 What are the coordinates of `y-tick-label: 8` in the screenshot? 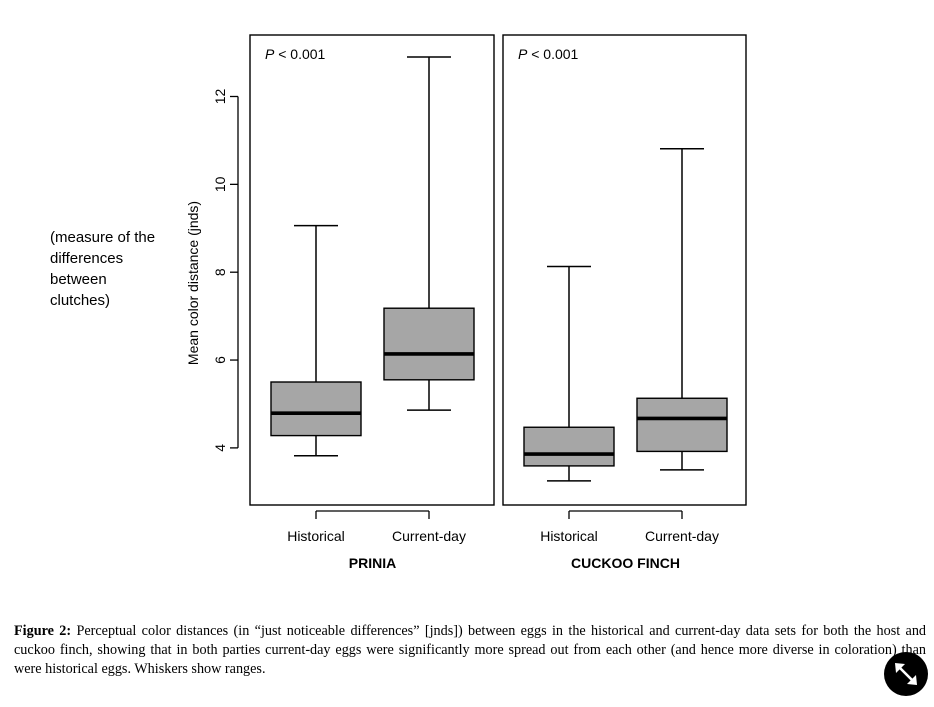 It's located at (220, 272).